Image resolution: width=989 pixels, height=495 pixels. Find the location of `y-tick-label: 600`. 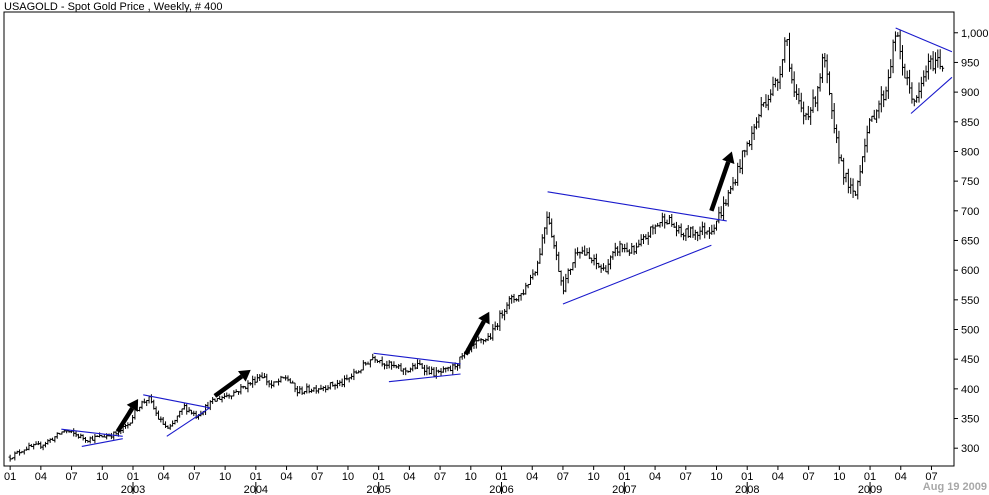

y-tick-label: 600 is located at coordinates (970, 271).